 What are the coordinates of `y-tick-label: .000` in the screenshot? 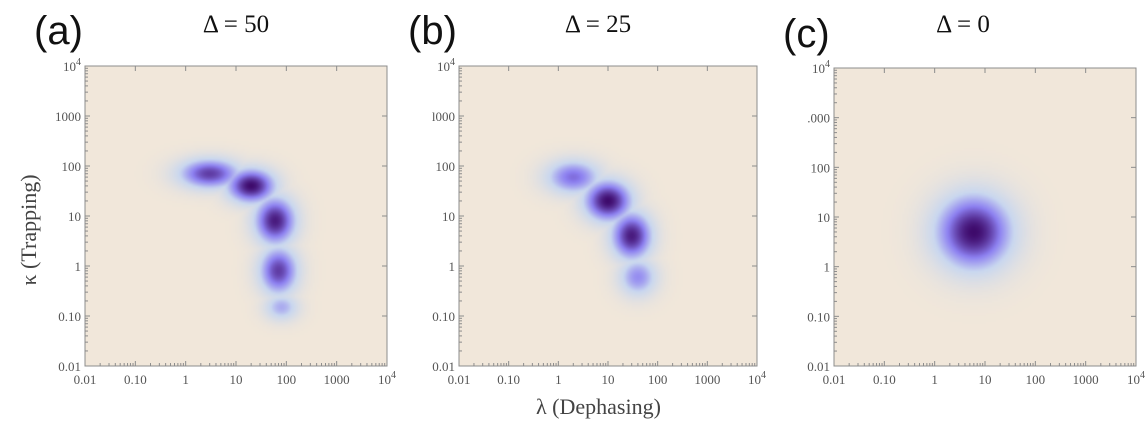 It's located at (818, 118).